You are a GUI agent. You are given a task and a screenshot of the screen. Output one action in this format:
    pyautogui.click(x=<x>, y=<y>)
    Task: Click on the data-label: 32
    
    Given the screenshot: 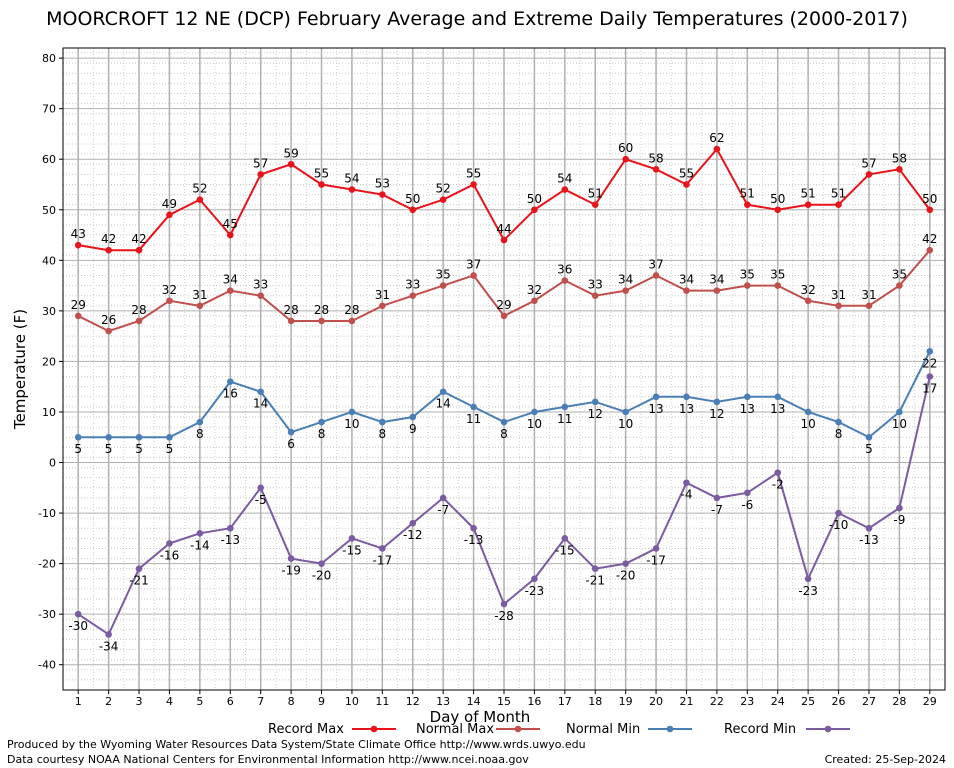 What is the action you would take?
    pyautogui.click(x=534, y=290)
    